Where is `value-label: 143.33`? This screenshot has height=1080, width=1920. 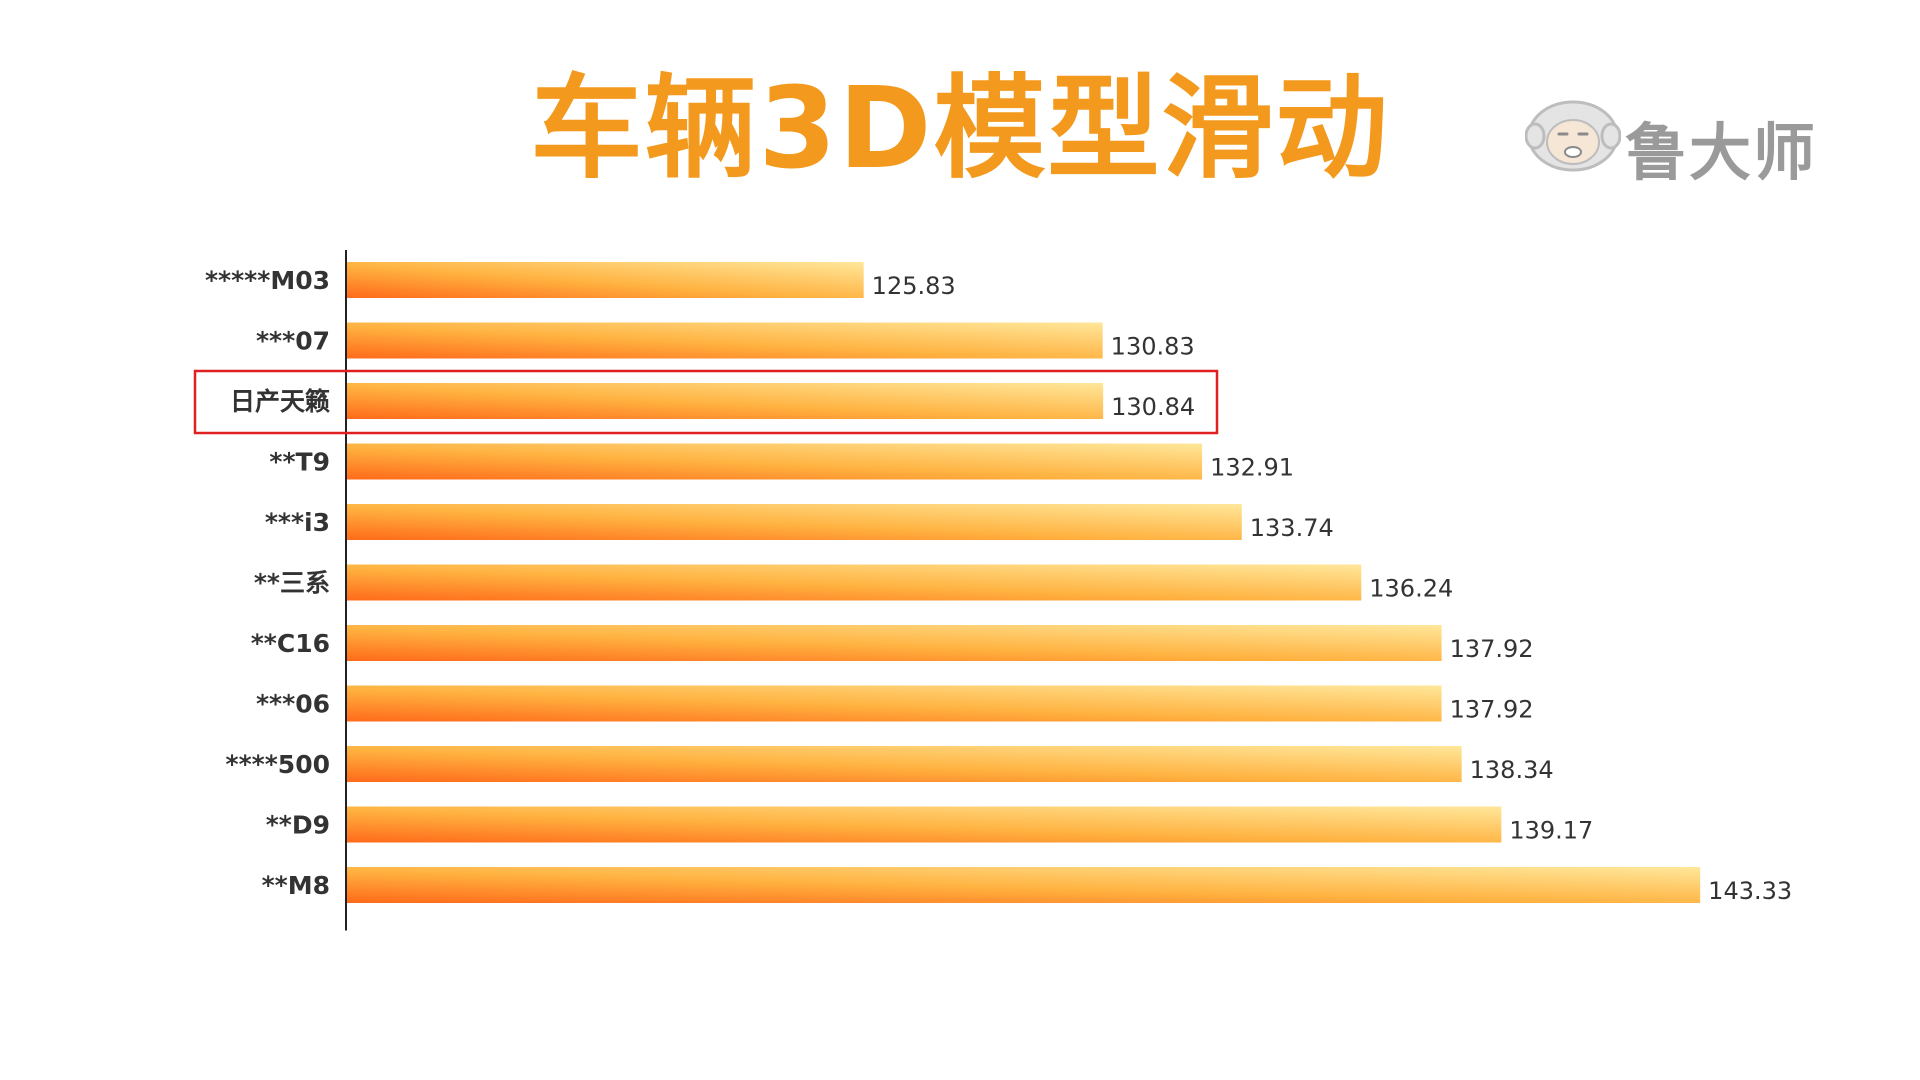
value-label: 143.33 is located at coordinates (1750, 891).